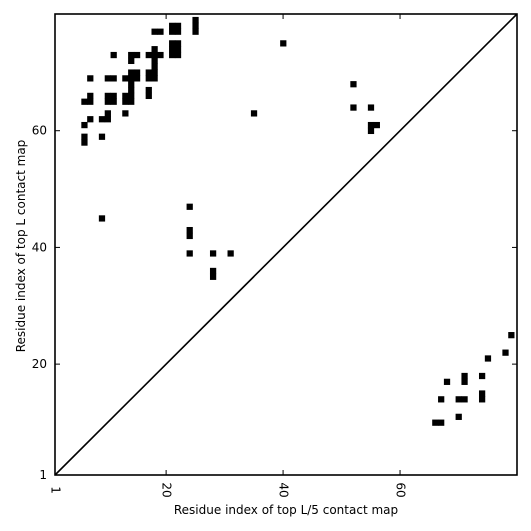  Describe the element at coordinates (284, 489) in the screenshot. I see `x-tick-label: 40` at that location.